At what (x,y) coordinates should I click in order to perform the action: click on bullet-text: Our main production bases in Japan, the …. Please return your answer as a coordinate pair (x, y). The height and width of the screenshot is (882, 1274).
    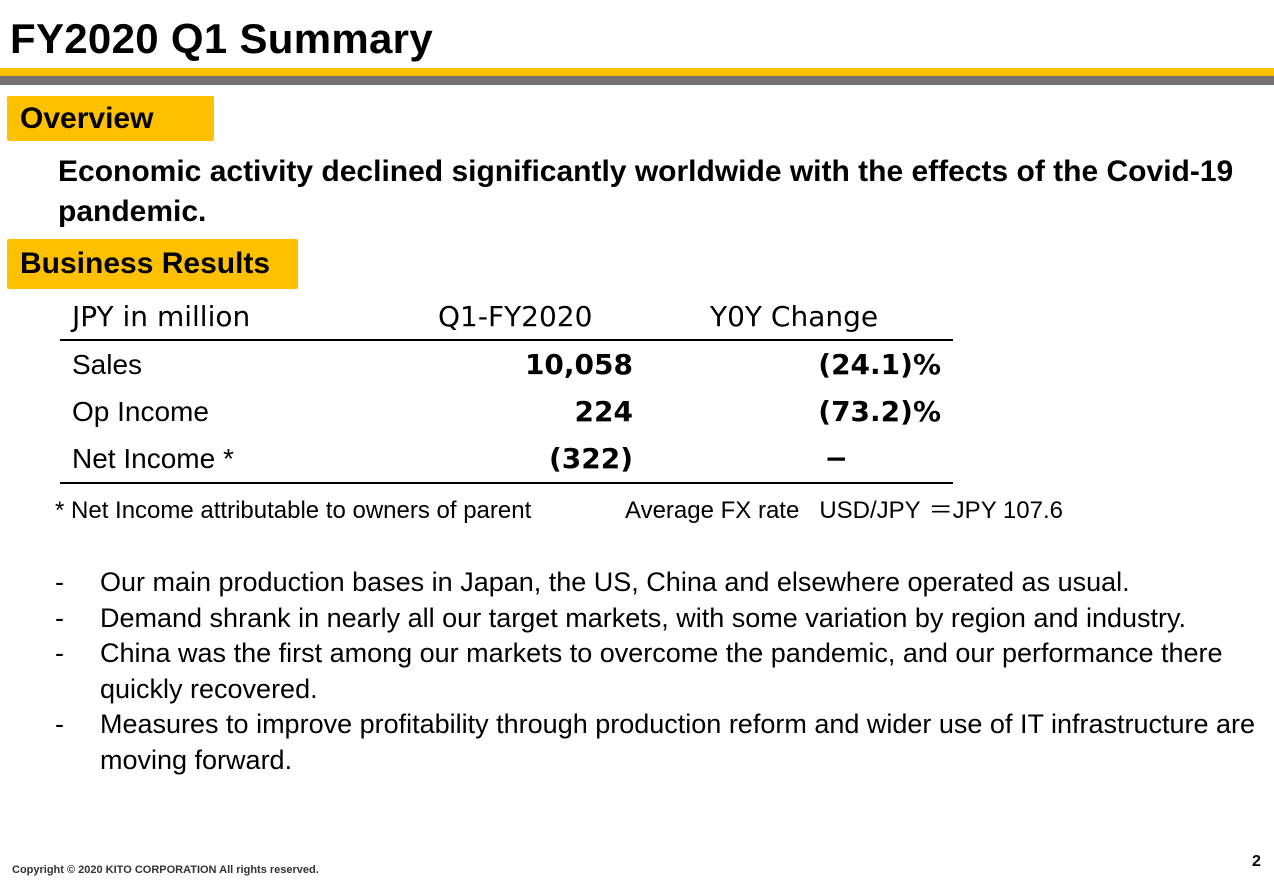
    Looking at the image, I should click on (615, 582).